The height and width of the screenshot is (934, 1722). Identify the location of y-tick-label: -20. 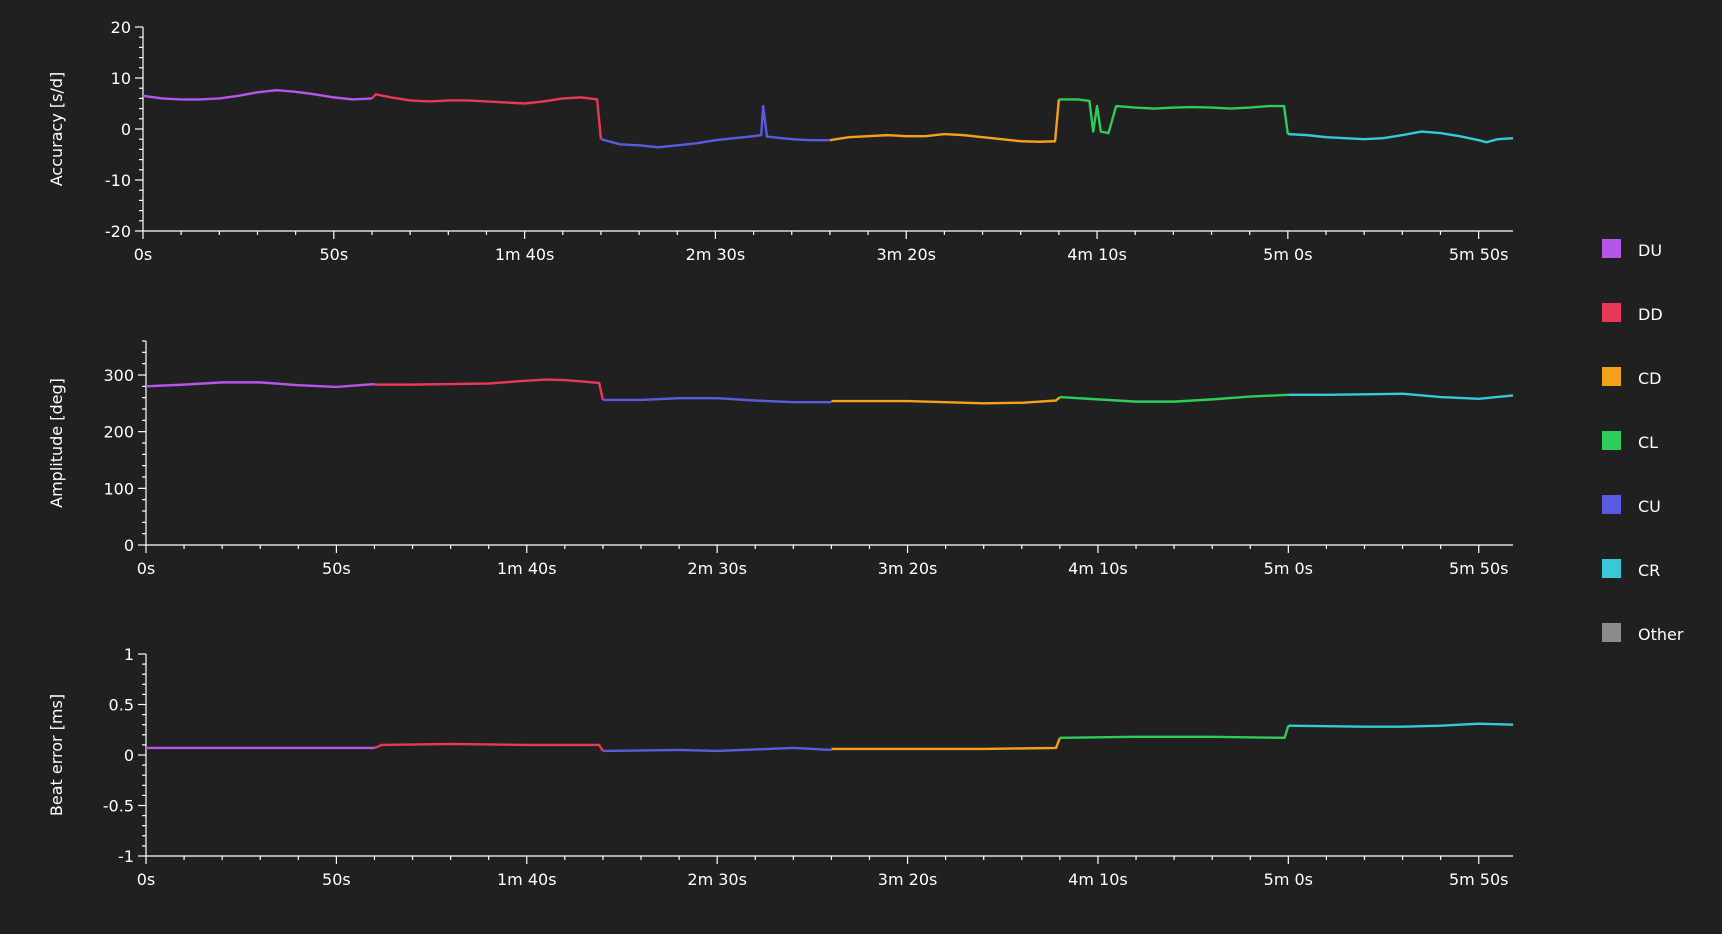
(118, 231).